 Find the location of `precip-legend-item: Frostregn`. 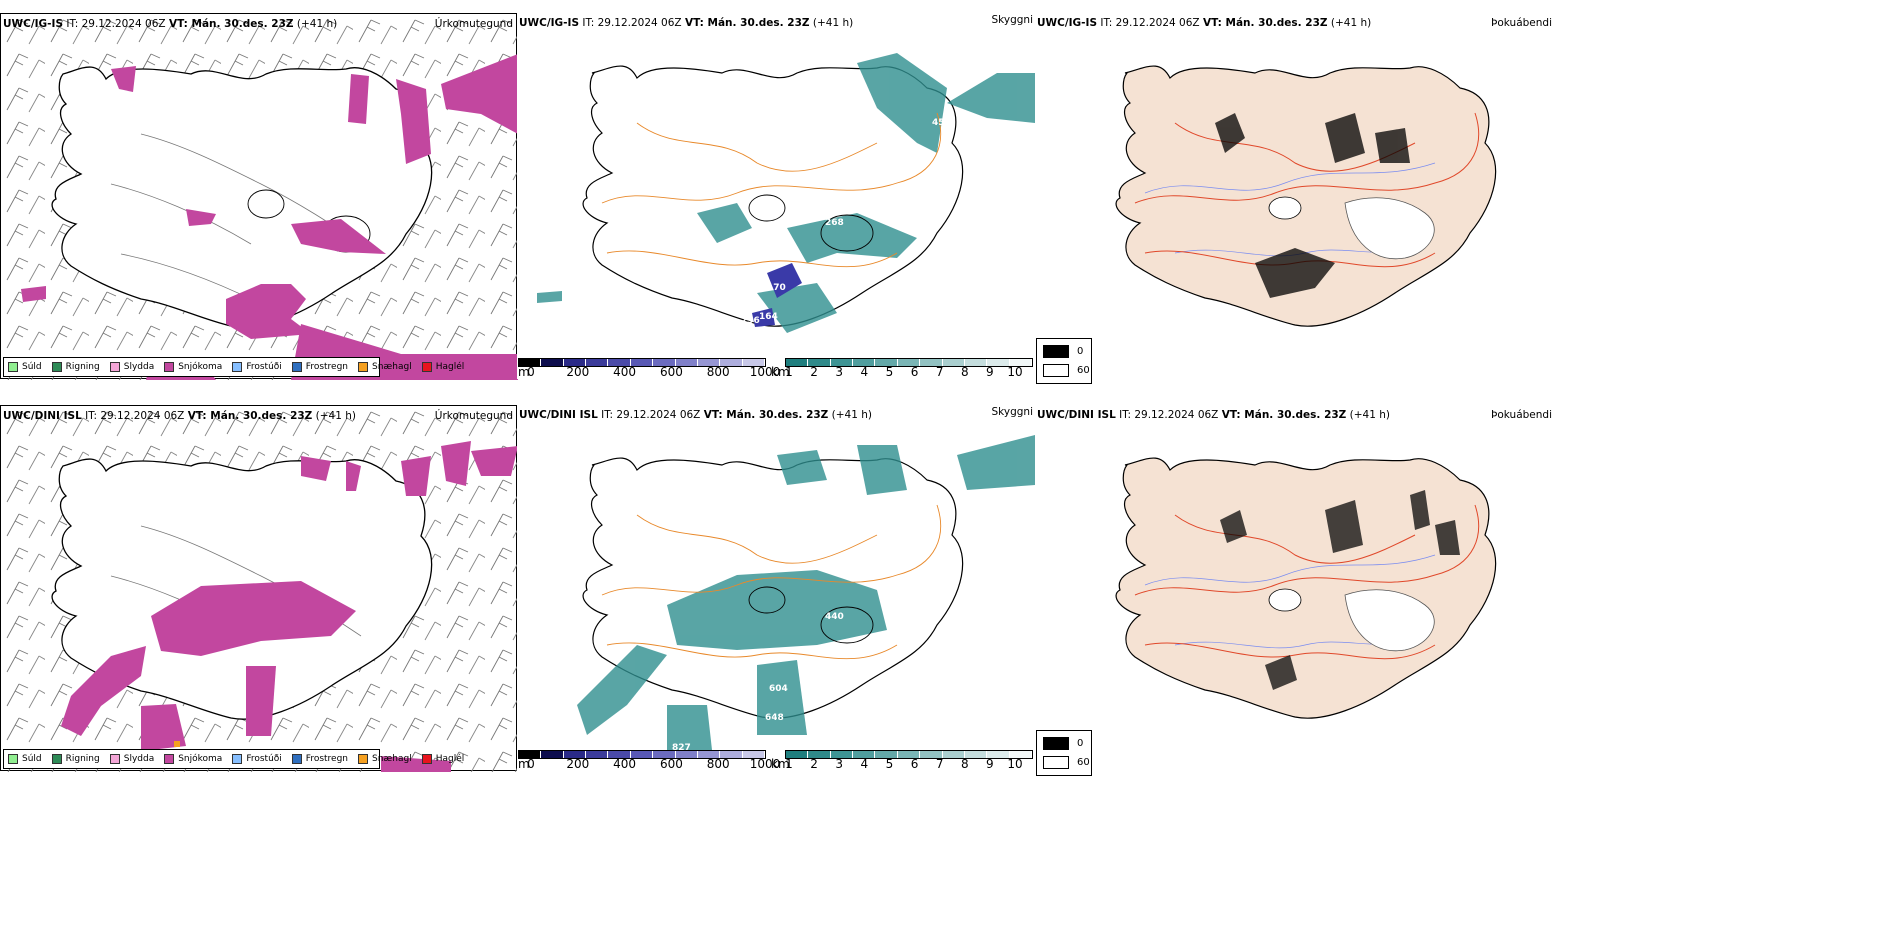

precip-legend-item: Frostregn is located at coordinates (320, 367).